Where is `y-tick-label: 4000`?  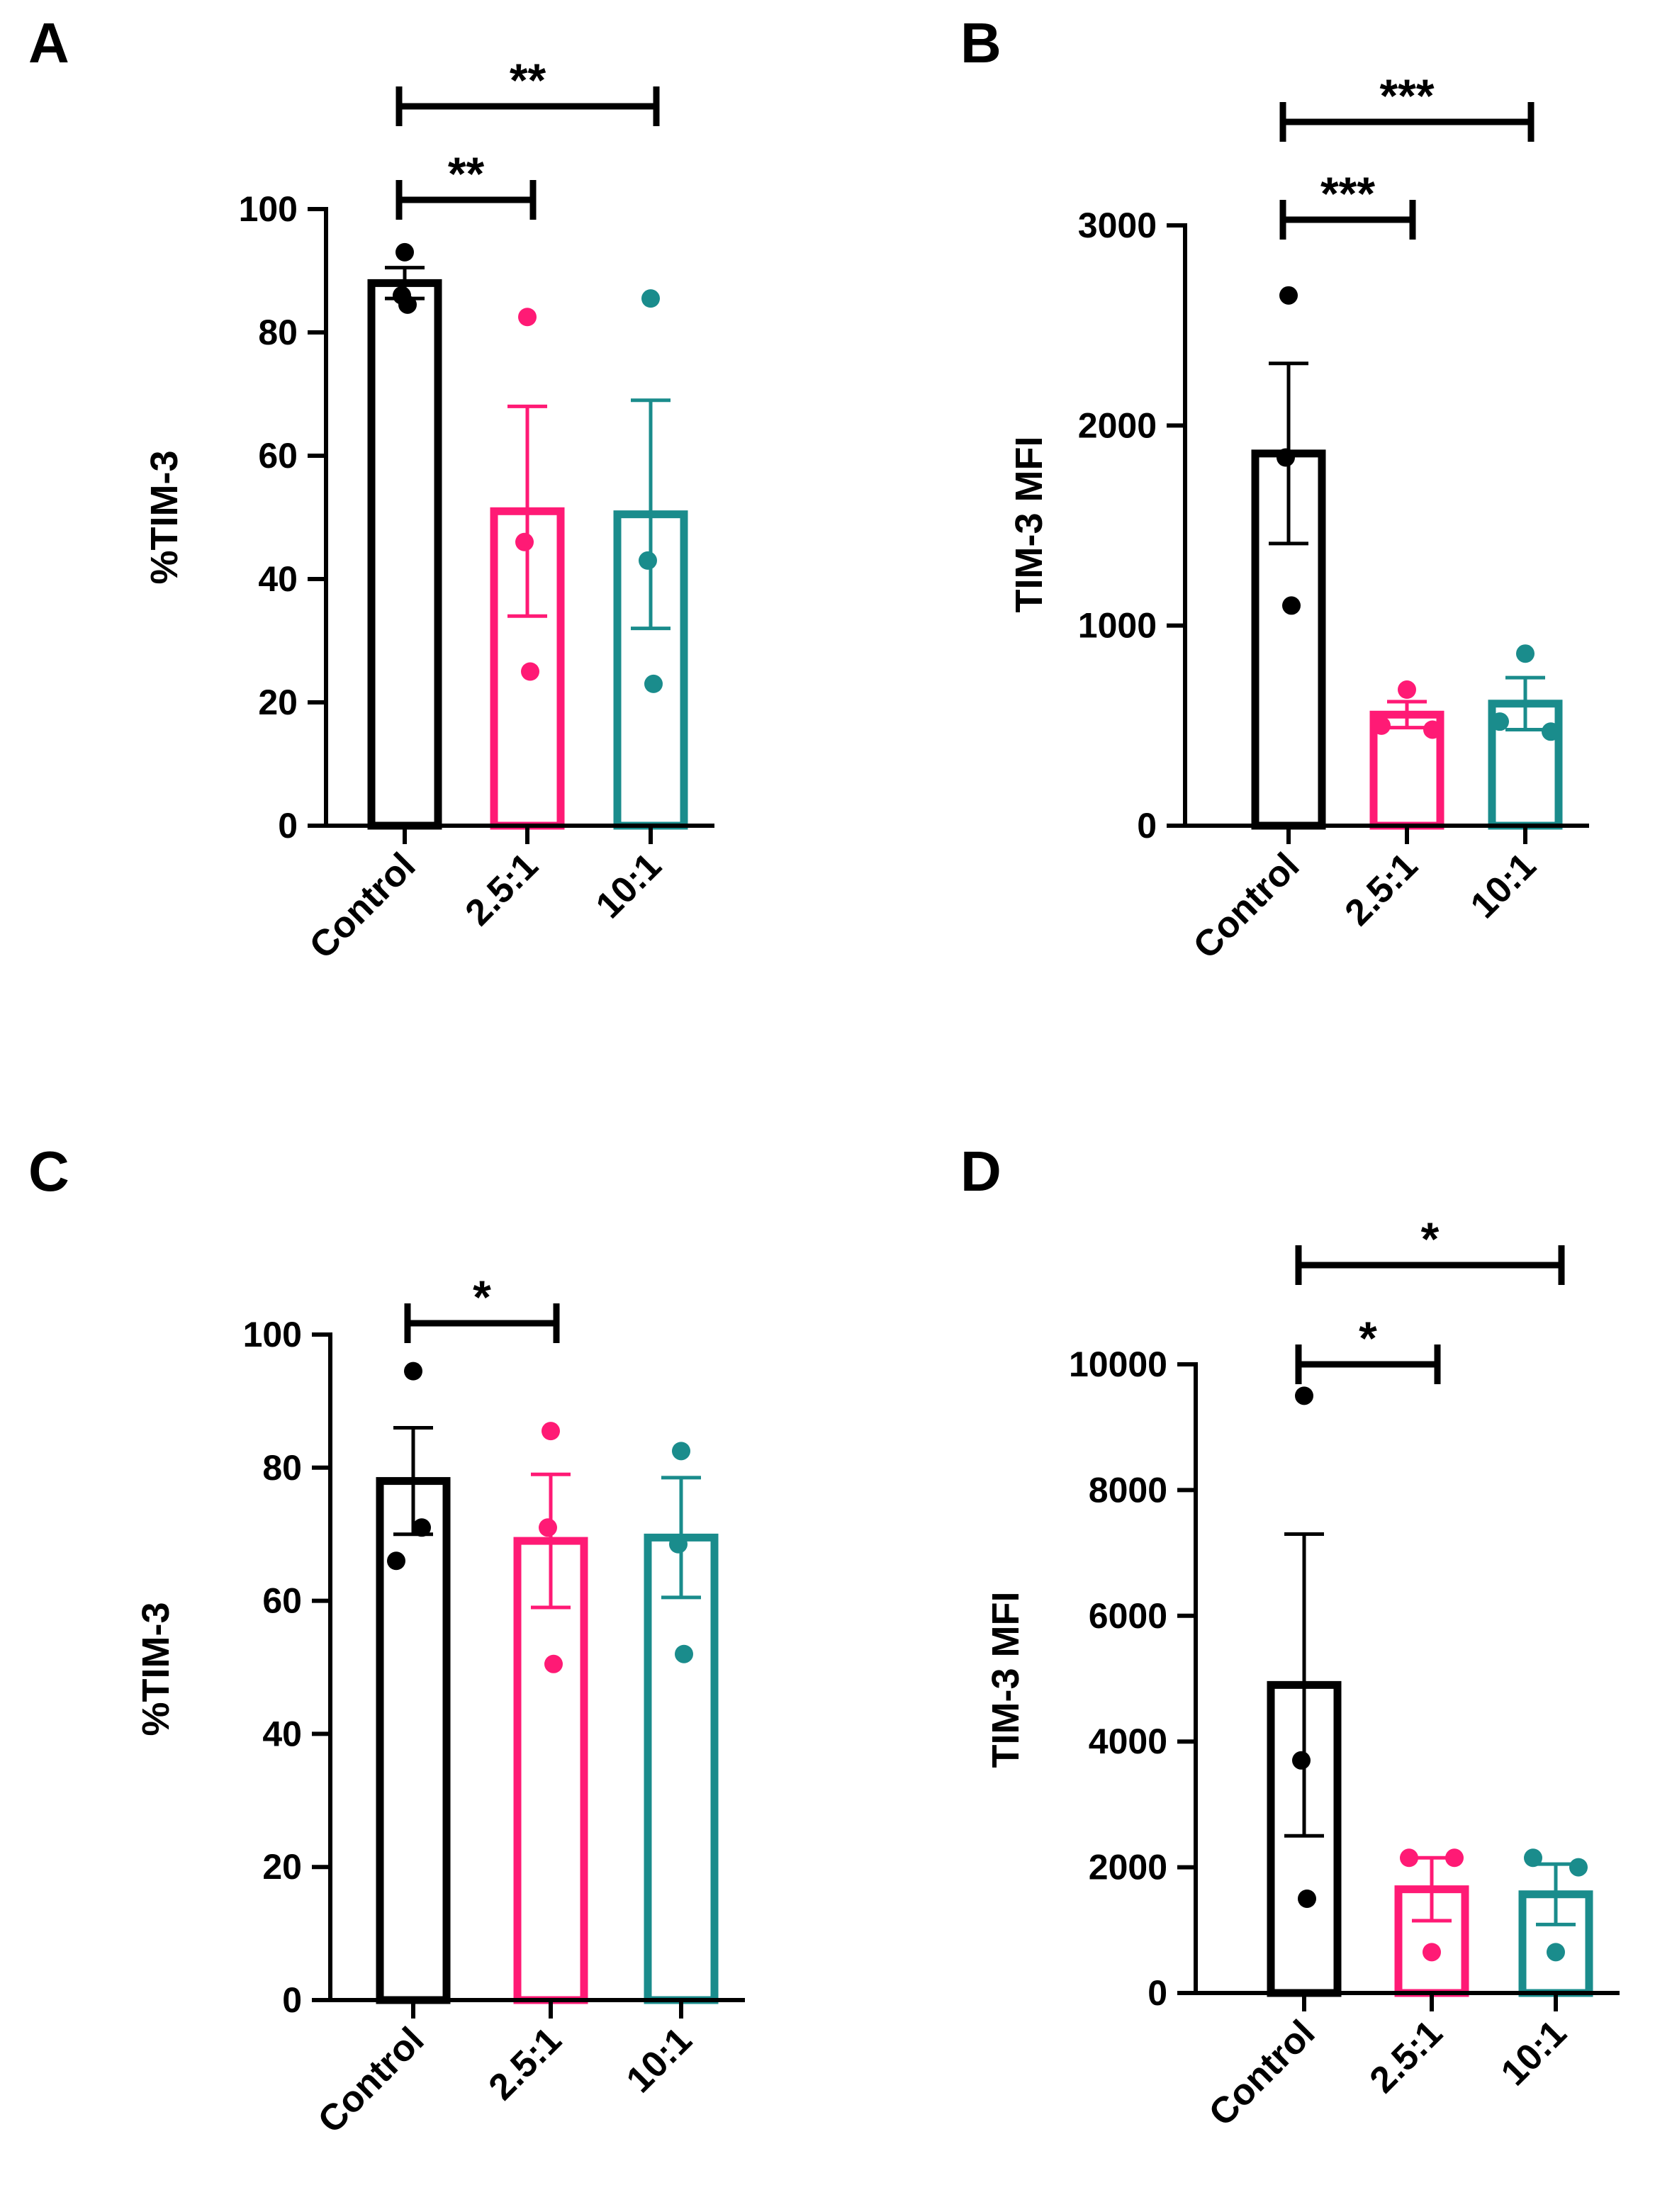 y-tick-label: 4000 is located at coordinates (1128, 1741).